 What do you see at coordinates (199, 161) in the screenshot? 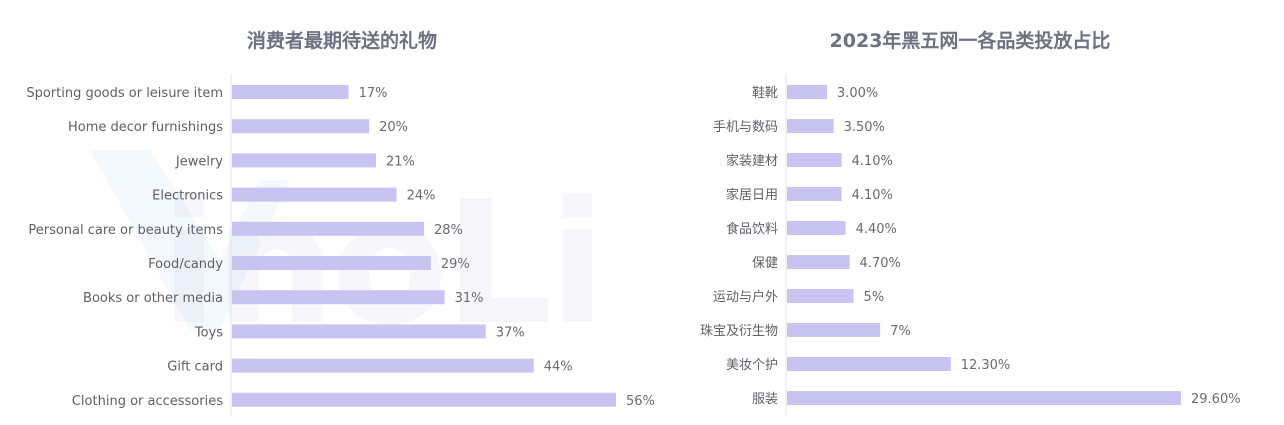
I see `gifts-category-label: Jewelry` at bounding box center [199, 161].